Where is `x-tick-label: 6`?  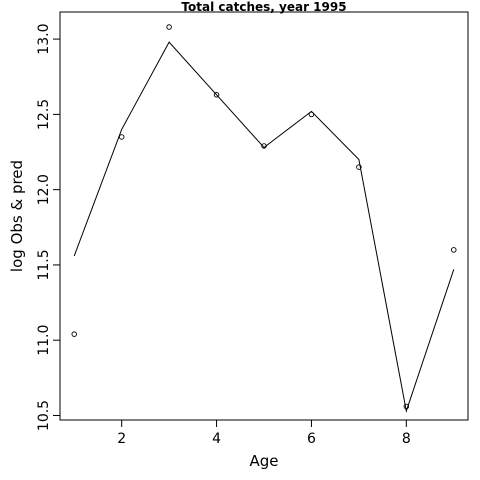
x-tick-label: 6 is located at coordinates (311, 439).